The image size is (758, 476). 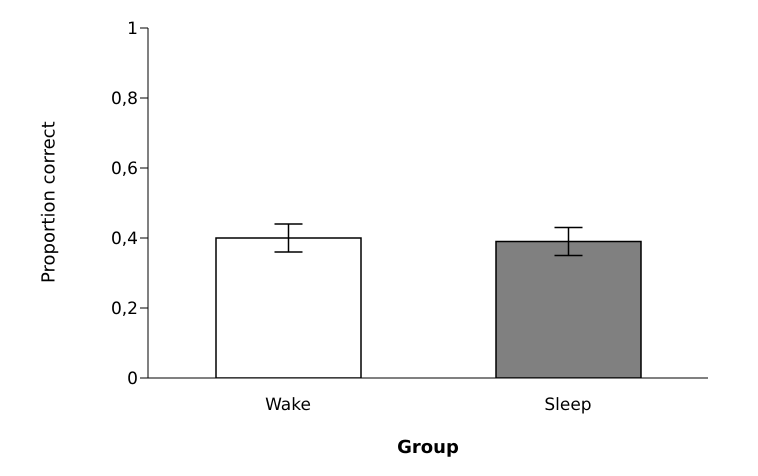 I want to click on x-tick-label: Wake, so click(x=288, y=405).